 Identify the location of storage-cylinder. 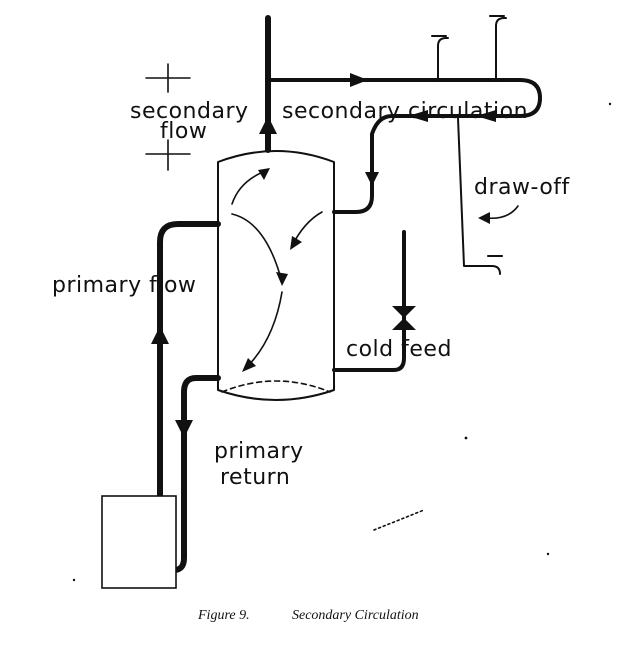
(276, 275).